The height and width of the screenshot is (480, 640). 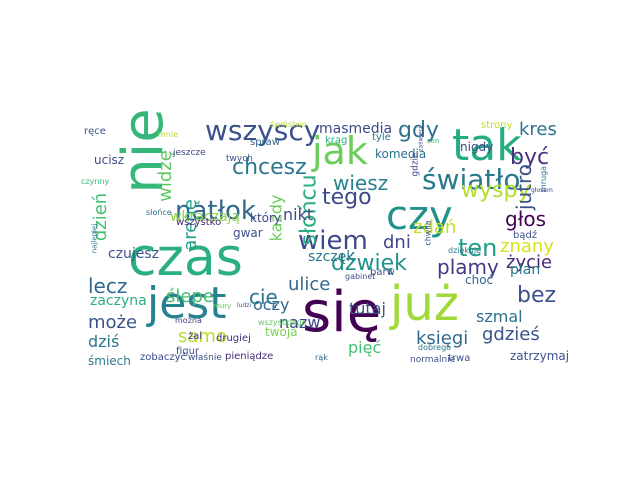 What do you see at coordinates (244, 305) in the screenshot?
I see `cloud-word: ludzi` at bounding box center [244, 305].